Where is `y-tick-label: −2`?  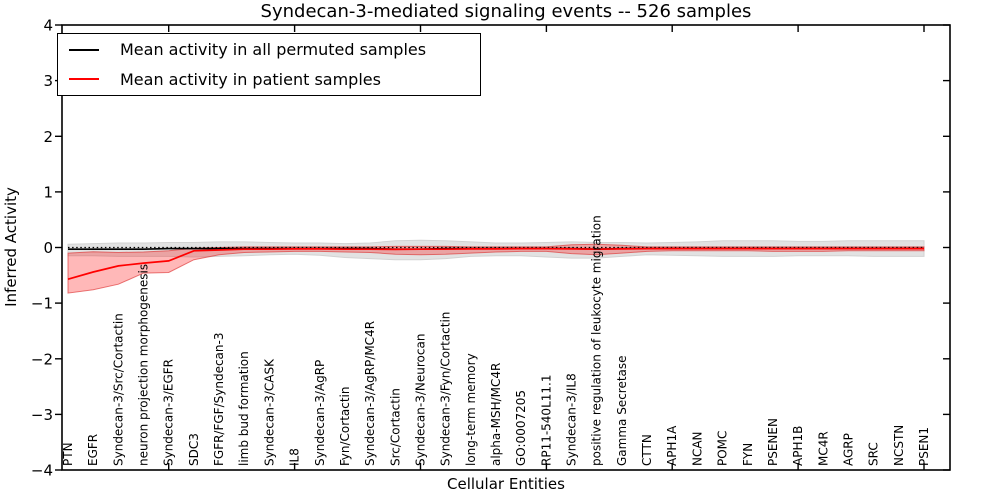
y-tick-label: −2 is located at coordinates (42, 359).